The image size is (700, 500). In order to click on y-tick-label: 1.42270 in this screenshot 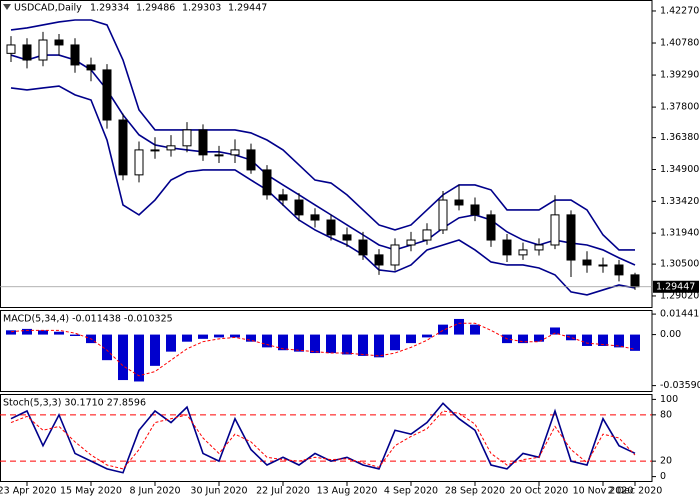, I will do `click(679, 10)`.